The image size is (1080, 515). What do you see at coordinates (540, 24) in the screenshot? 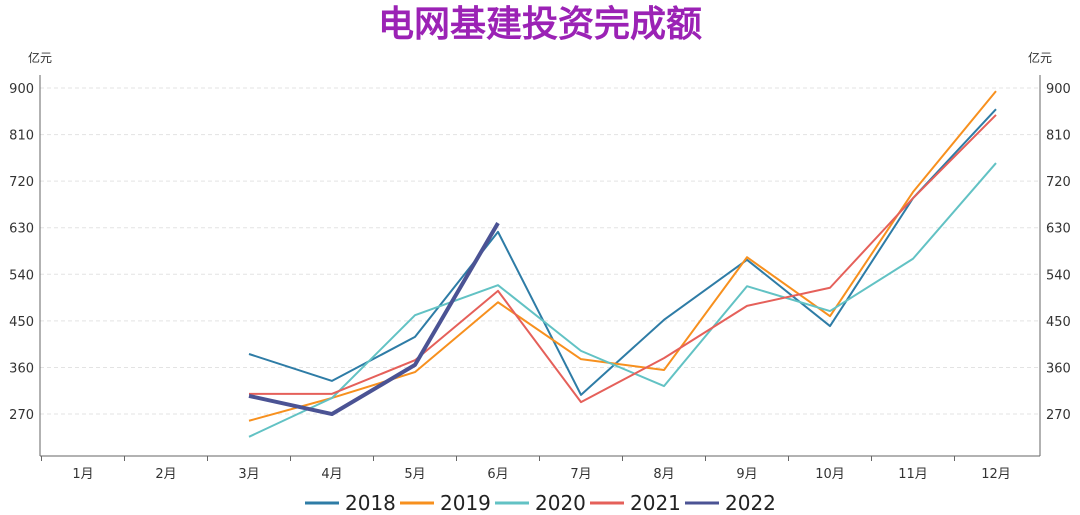
I see `chart-title: 电网基建投资完成额` at bounding box center [540, 24].